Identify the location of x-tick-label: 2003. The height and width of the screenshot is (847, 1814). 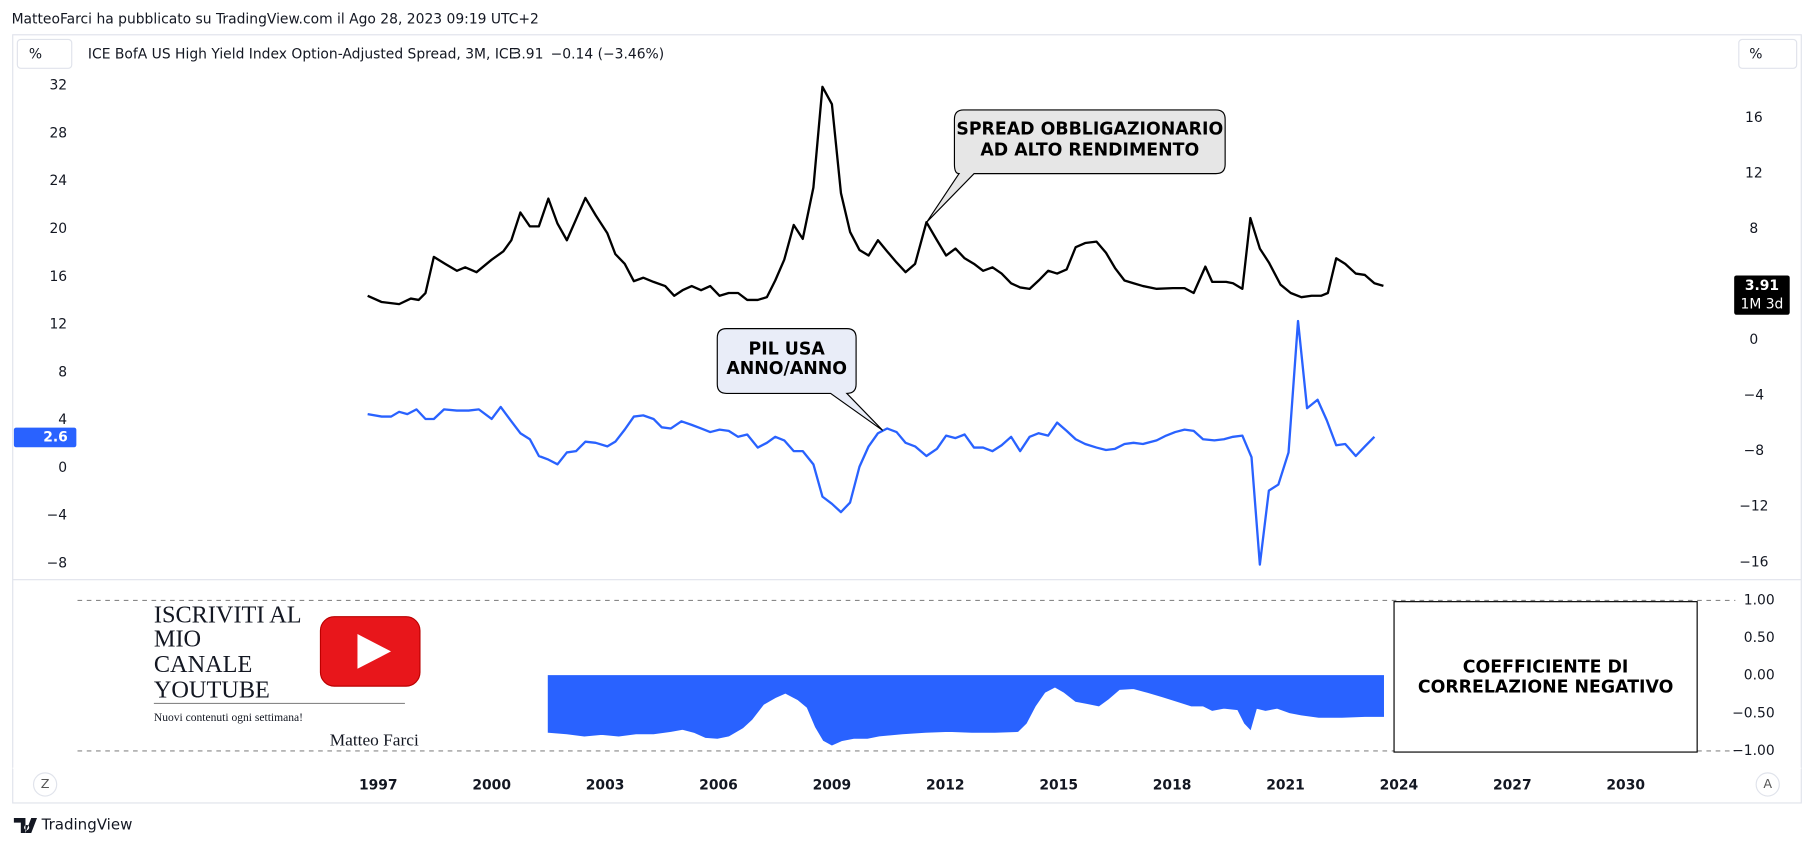
(605, 786).